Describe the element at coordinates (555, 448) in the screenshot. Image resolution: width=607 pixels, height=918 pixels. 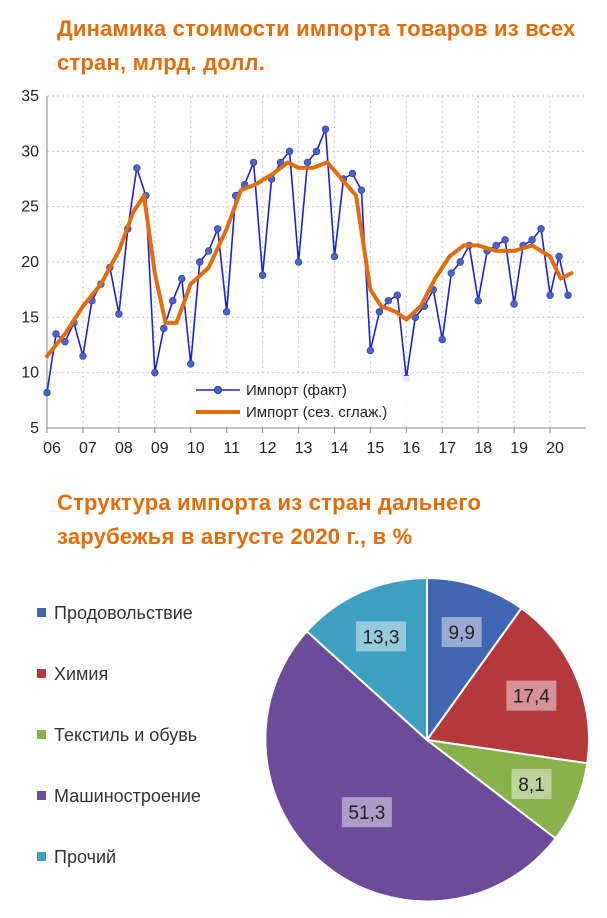
I see `x-tick-label: 20` at that location.